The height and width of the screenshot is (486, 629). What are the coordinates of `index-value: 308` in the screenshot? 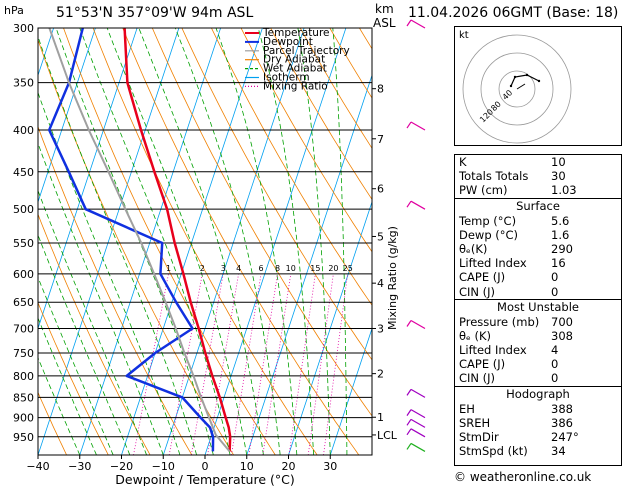 It's located at (562, 335).